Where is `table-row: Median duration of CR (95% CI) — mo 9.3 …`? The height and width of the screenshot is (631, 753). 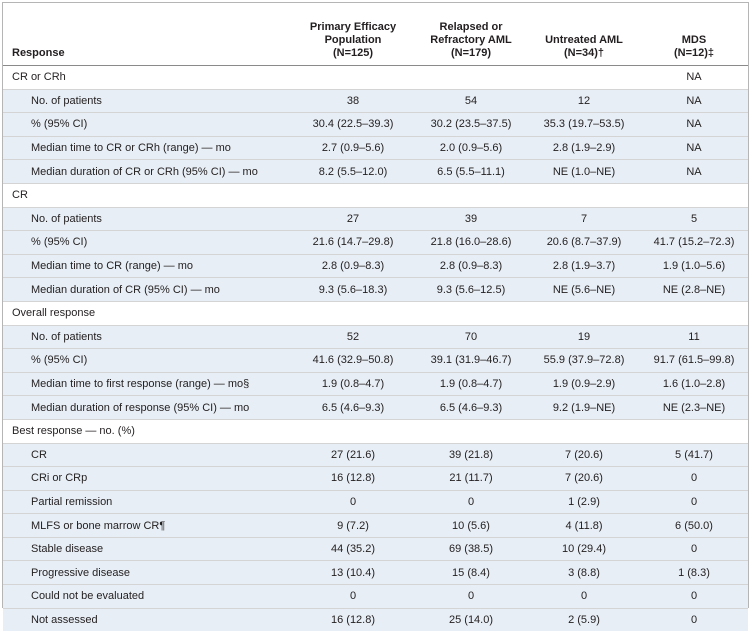 table-row: Median duration of CR (95% CI) — mo 9.3 … is located at coordinates (375, 289).